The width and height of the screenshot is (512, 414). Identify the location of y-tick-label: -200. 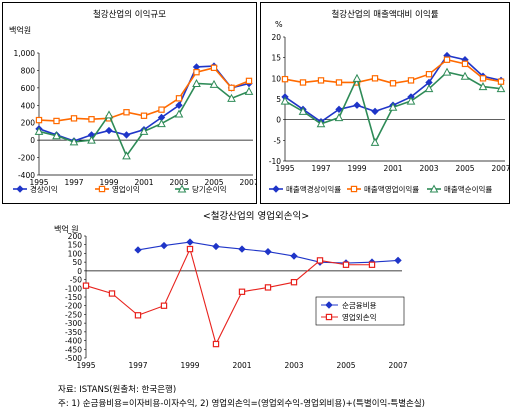
(73, 306).